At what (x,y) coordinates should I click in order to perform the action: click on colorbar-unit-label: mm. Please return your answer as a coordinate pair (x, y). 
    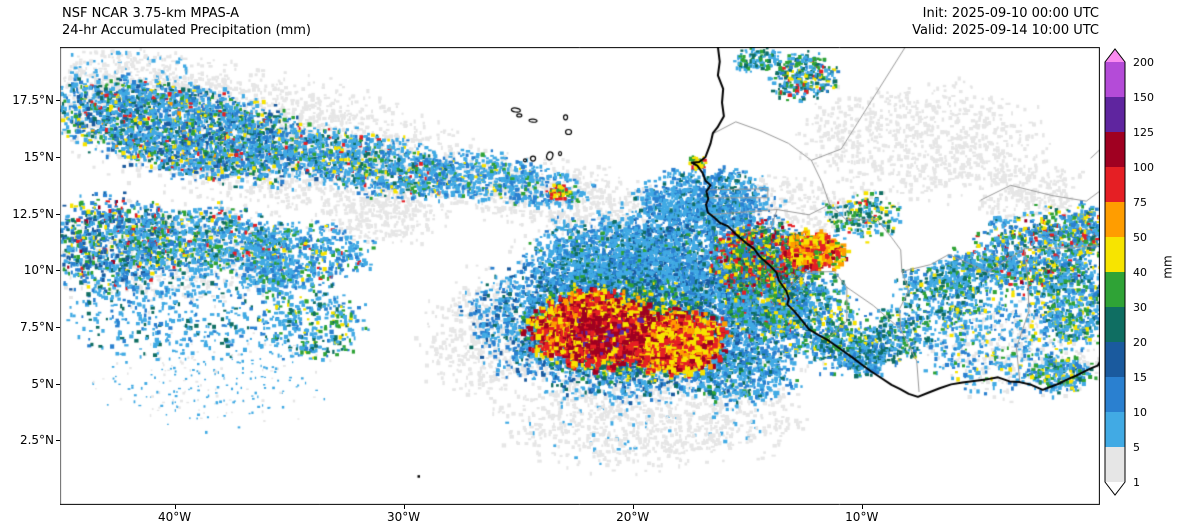
    Looking at the image, I should click on (1167, 267).